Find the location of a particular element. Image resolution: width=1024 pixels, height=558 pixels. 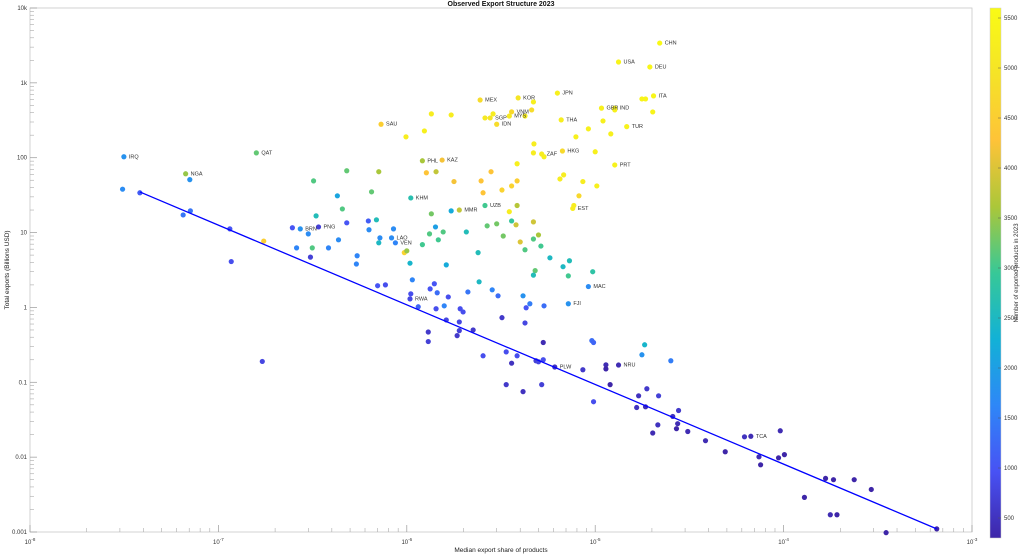

point-label-mac: MAC is located at coordinates (599, 287).